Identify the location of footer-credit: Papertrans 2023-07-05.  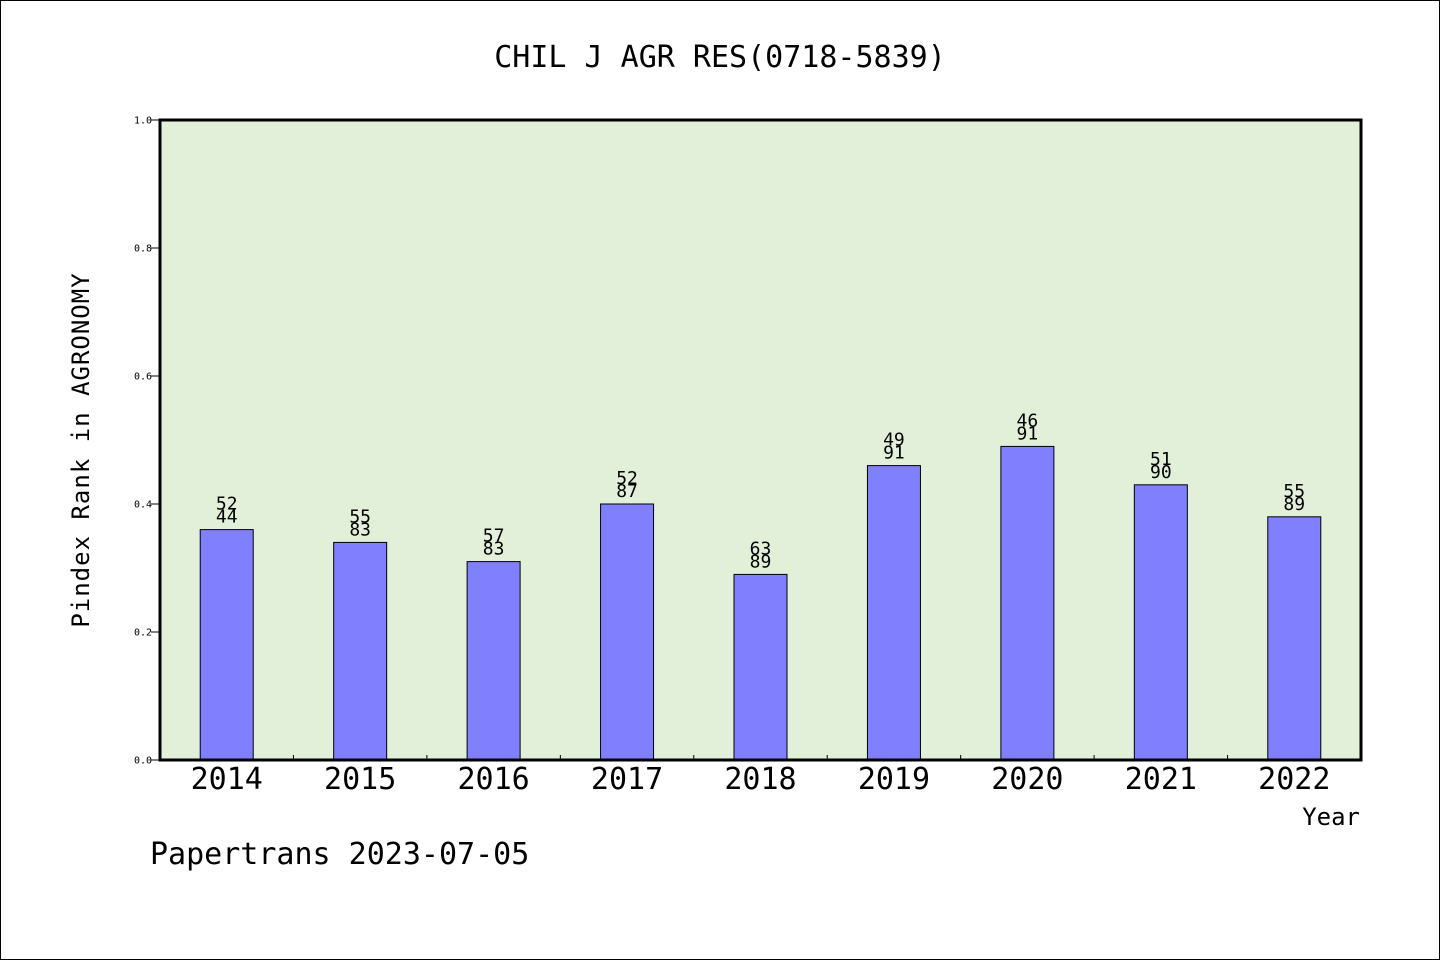
(339, 854).